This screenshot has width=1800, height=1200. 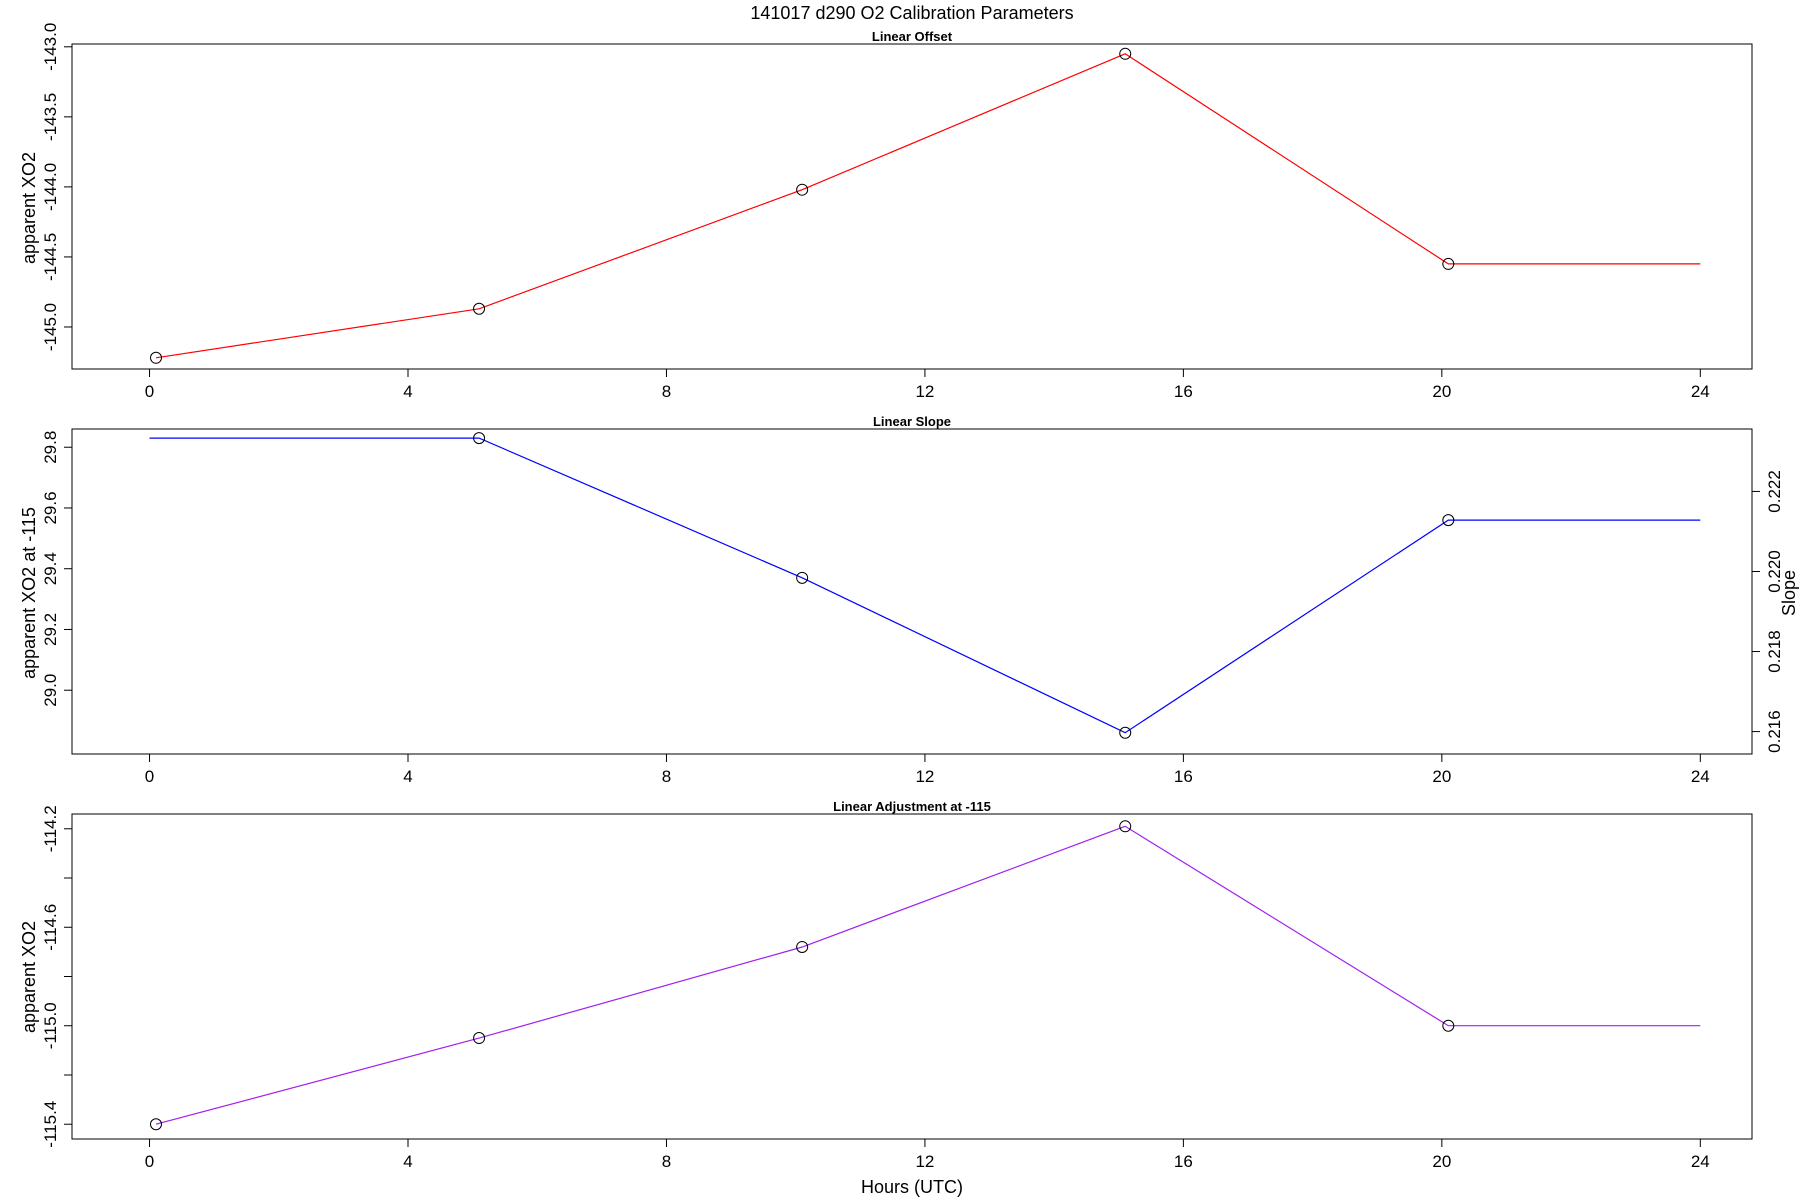 What do you see at coordinates (924, 776) in the screenshot?
I see `x-tick-label-linear-slope: 12` at bounding box center [924, 776].